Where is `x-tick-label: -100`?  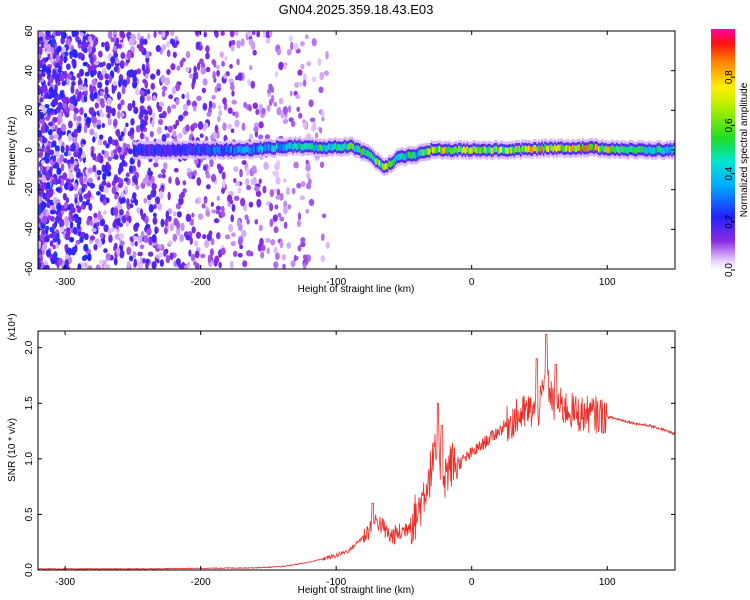
x-tick-label: -100 is located at coordinates (336, 282).